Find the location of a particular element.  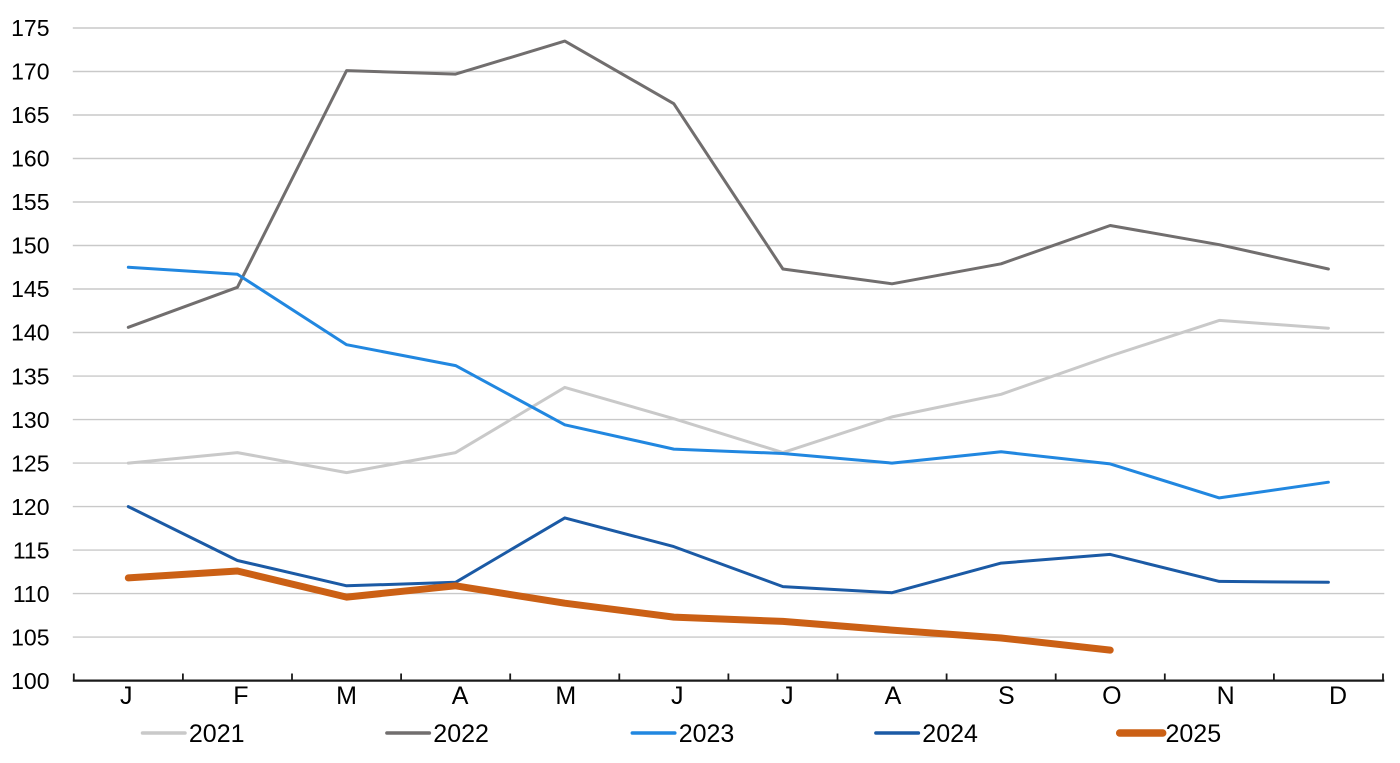

svg-text: 165 is located at coordinates (30, 115).